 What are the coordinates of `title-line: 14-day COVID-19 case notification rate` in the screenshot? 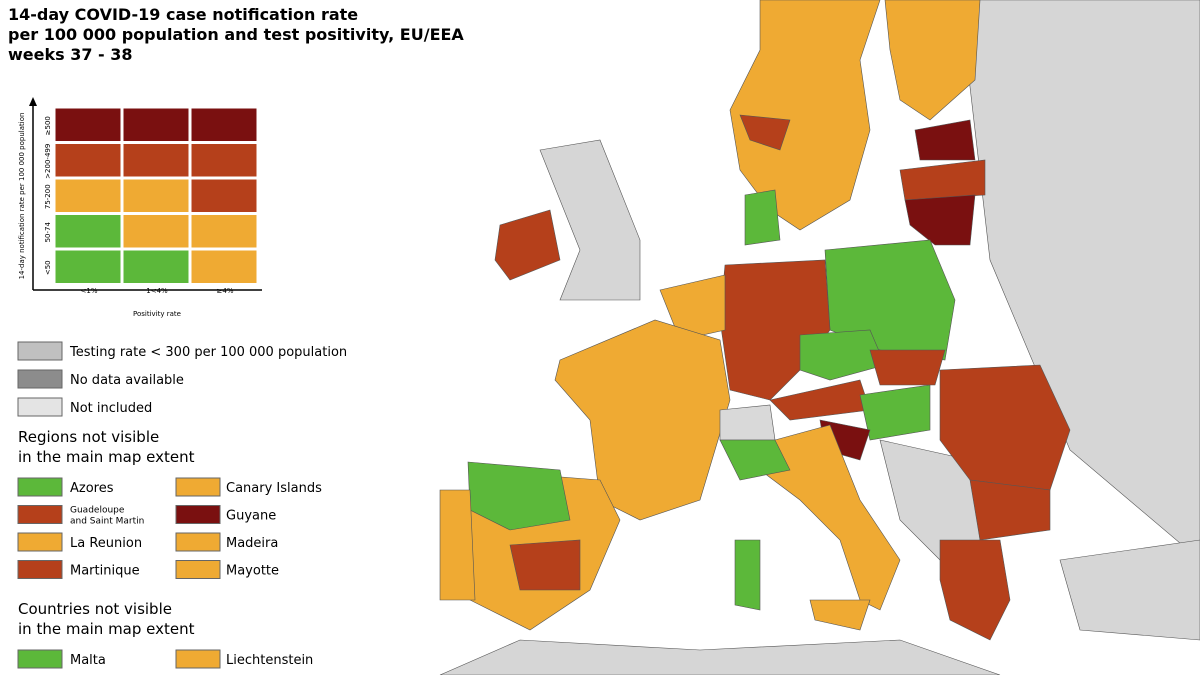 It's located at (183, 14).